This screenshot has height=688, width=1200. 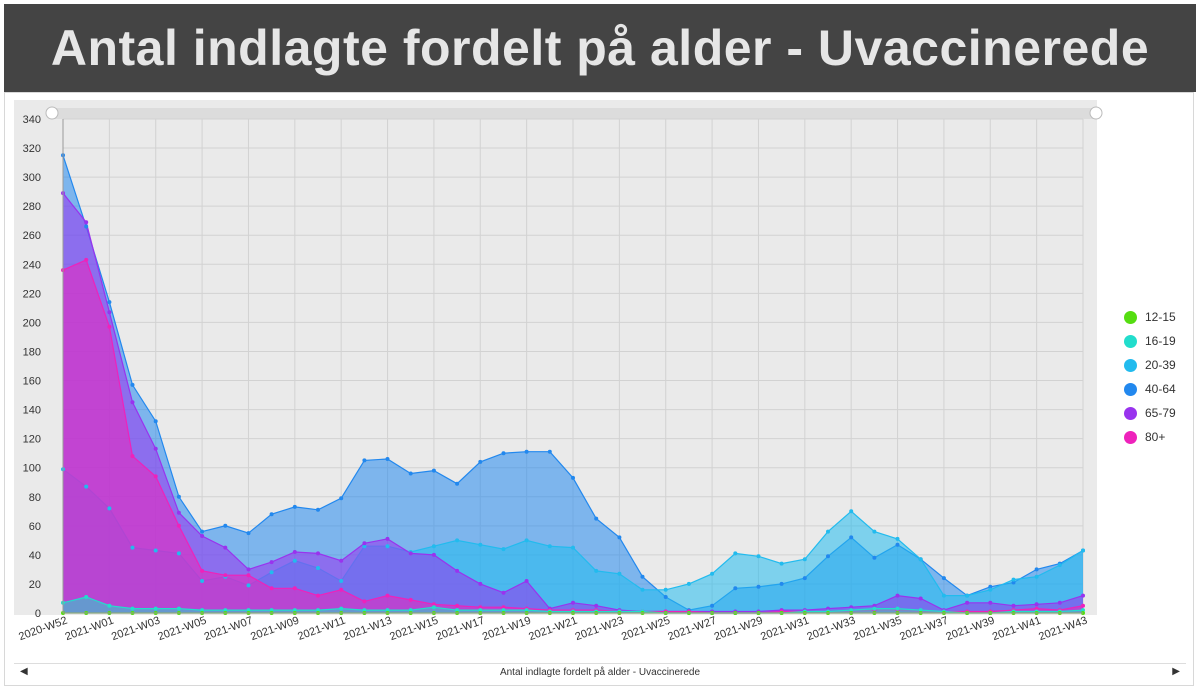 What do you see at coordinates (275, 629) in the screenshot?
I see `x-tick-label: 2021-W09` at bounding box center [275, 629].